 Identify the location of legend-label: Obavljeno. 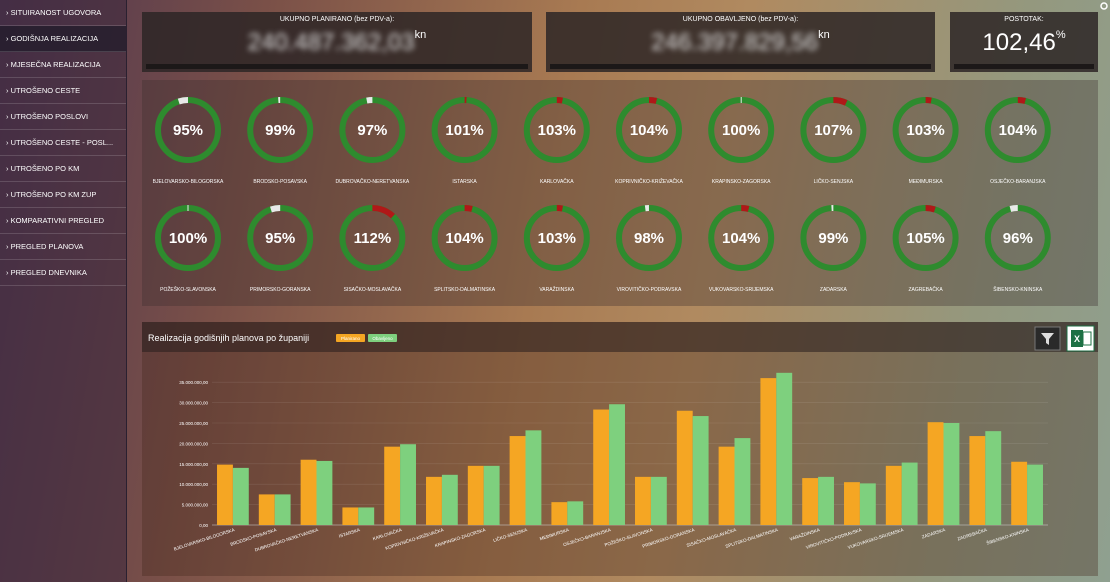
(382, 338).